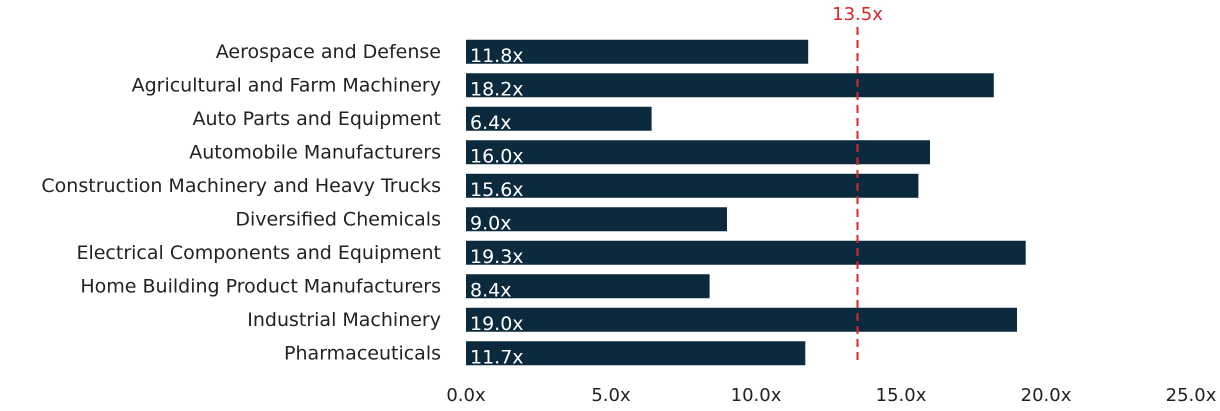 The width and height of the screenshot is (1220, 411). What do you see at coordinates (497, 156) in the screenshot?
I see `bar-value-label: 16.0x` at bounding box center [497, 156].